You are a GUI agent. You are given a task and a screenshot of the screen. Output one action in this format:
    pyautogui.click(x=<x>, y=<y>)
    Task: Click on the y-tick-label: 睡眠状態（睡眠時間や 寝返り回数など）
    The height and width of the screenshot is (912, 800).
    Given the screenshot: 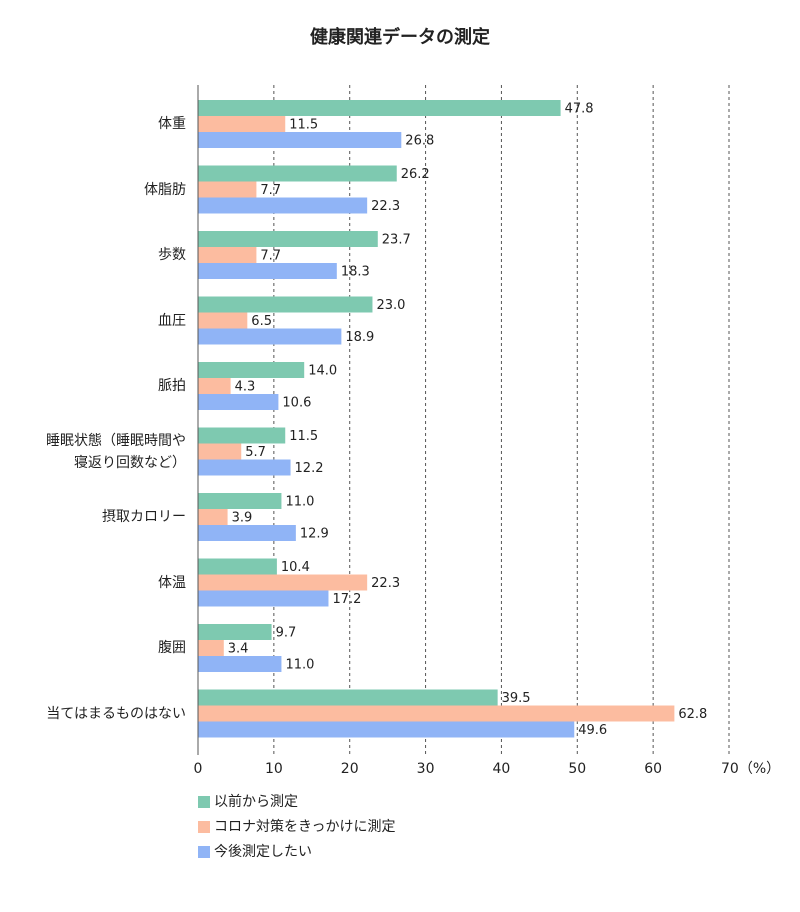 What is the action you would take?
    pyautogui.click(x=116, y=451)
    